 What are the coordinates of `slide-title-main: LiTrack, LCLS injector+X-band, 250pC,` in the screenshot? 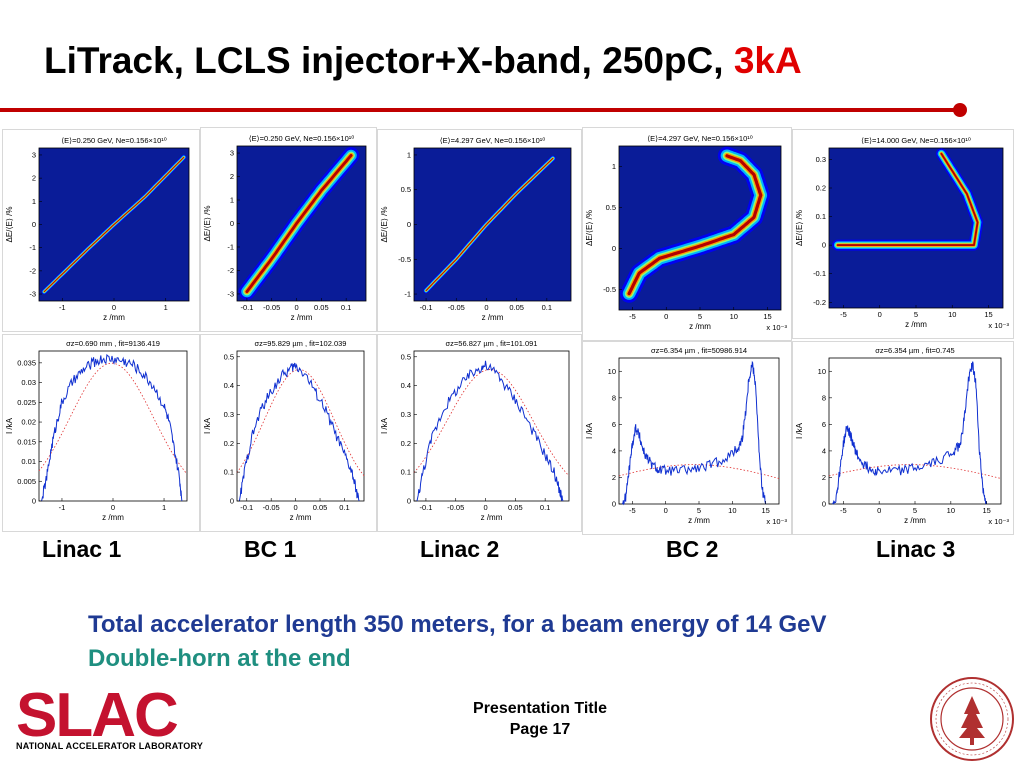 It's located at (384, 60).